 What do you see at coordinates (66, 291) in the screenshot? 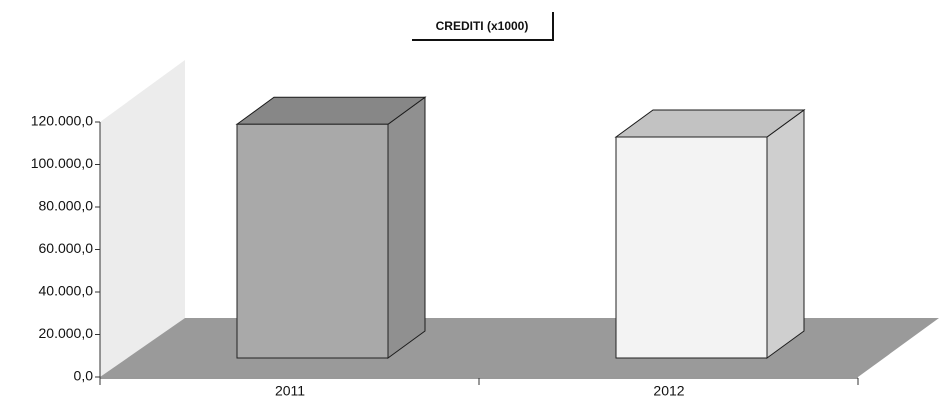
I see `y-tick-label: 40.000,0` at bounding box center [66, 291].